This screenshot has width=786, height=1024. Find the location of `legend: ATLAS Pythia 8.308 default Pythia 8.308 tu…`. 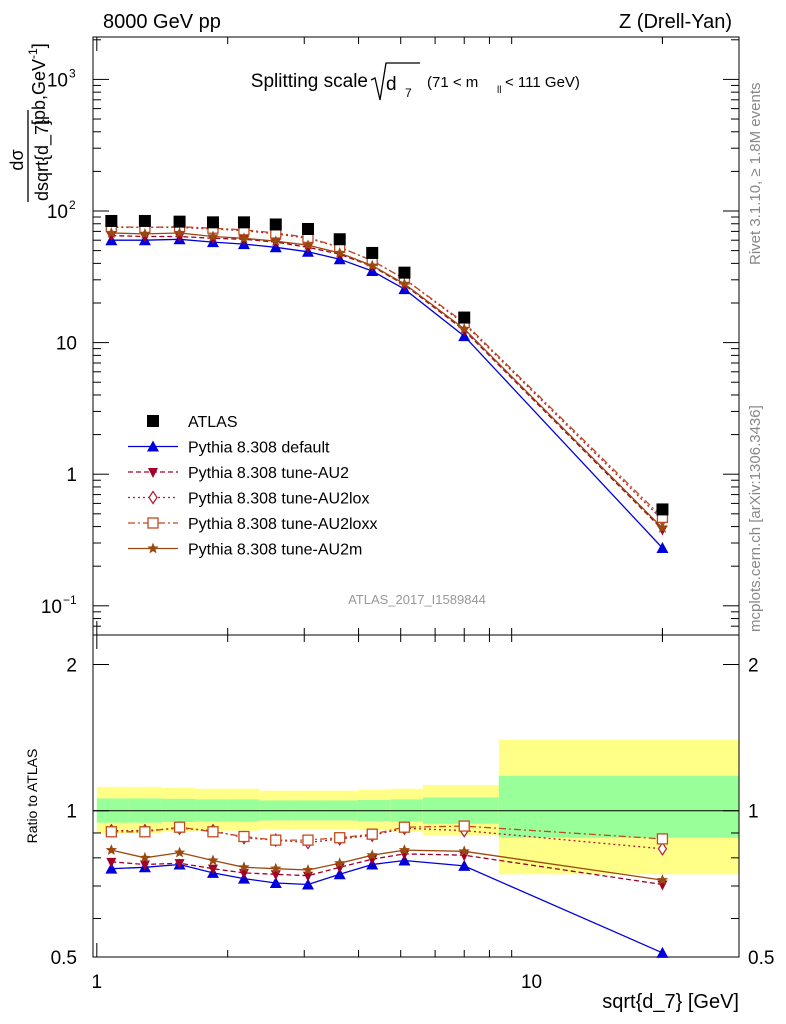

legend: ATLAS Pythia 8.308 default Pythia 8.308 tu… is located at coordinates (252, 486).